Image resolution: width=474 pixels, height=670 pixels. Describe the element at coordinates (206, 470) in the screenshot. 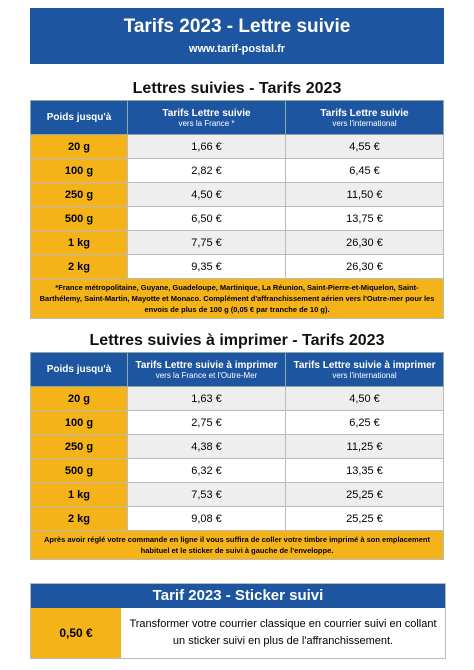

I see `price-cell: 6,32 €` at that location.